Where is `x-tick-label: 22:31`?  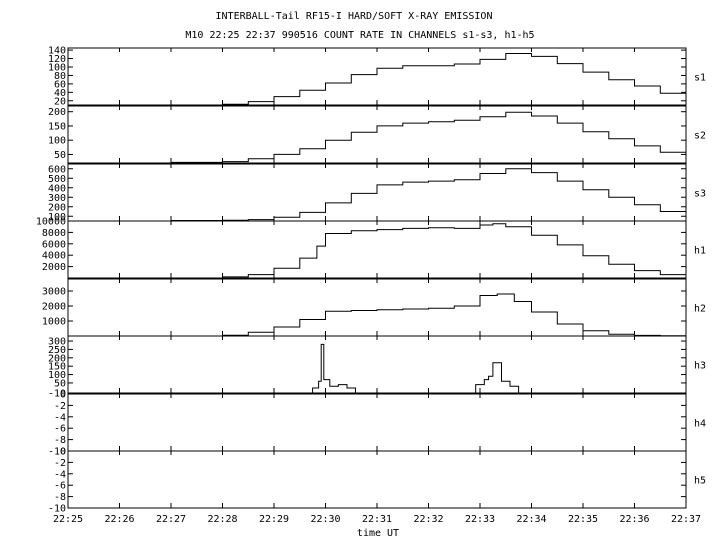 x-tick-label: 22:31 is located at coordinates (377, 519).